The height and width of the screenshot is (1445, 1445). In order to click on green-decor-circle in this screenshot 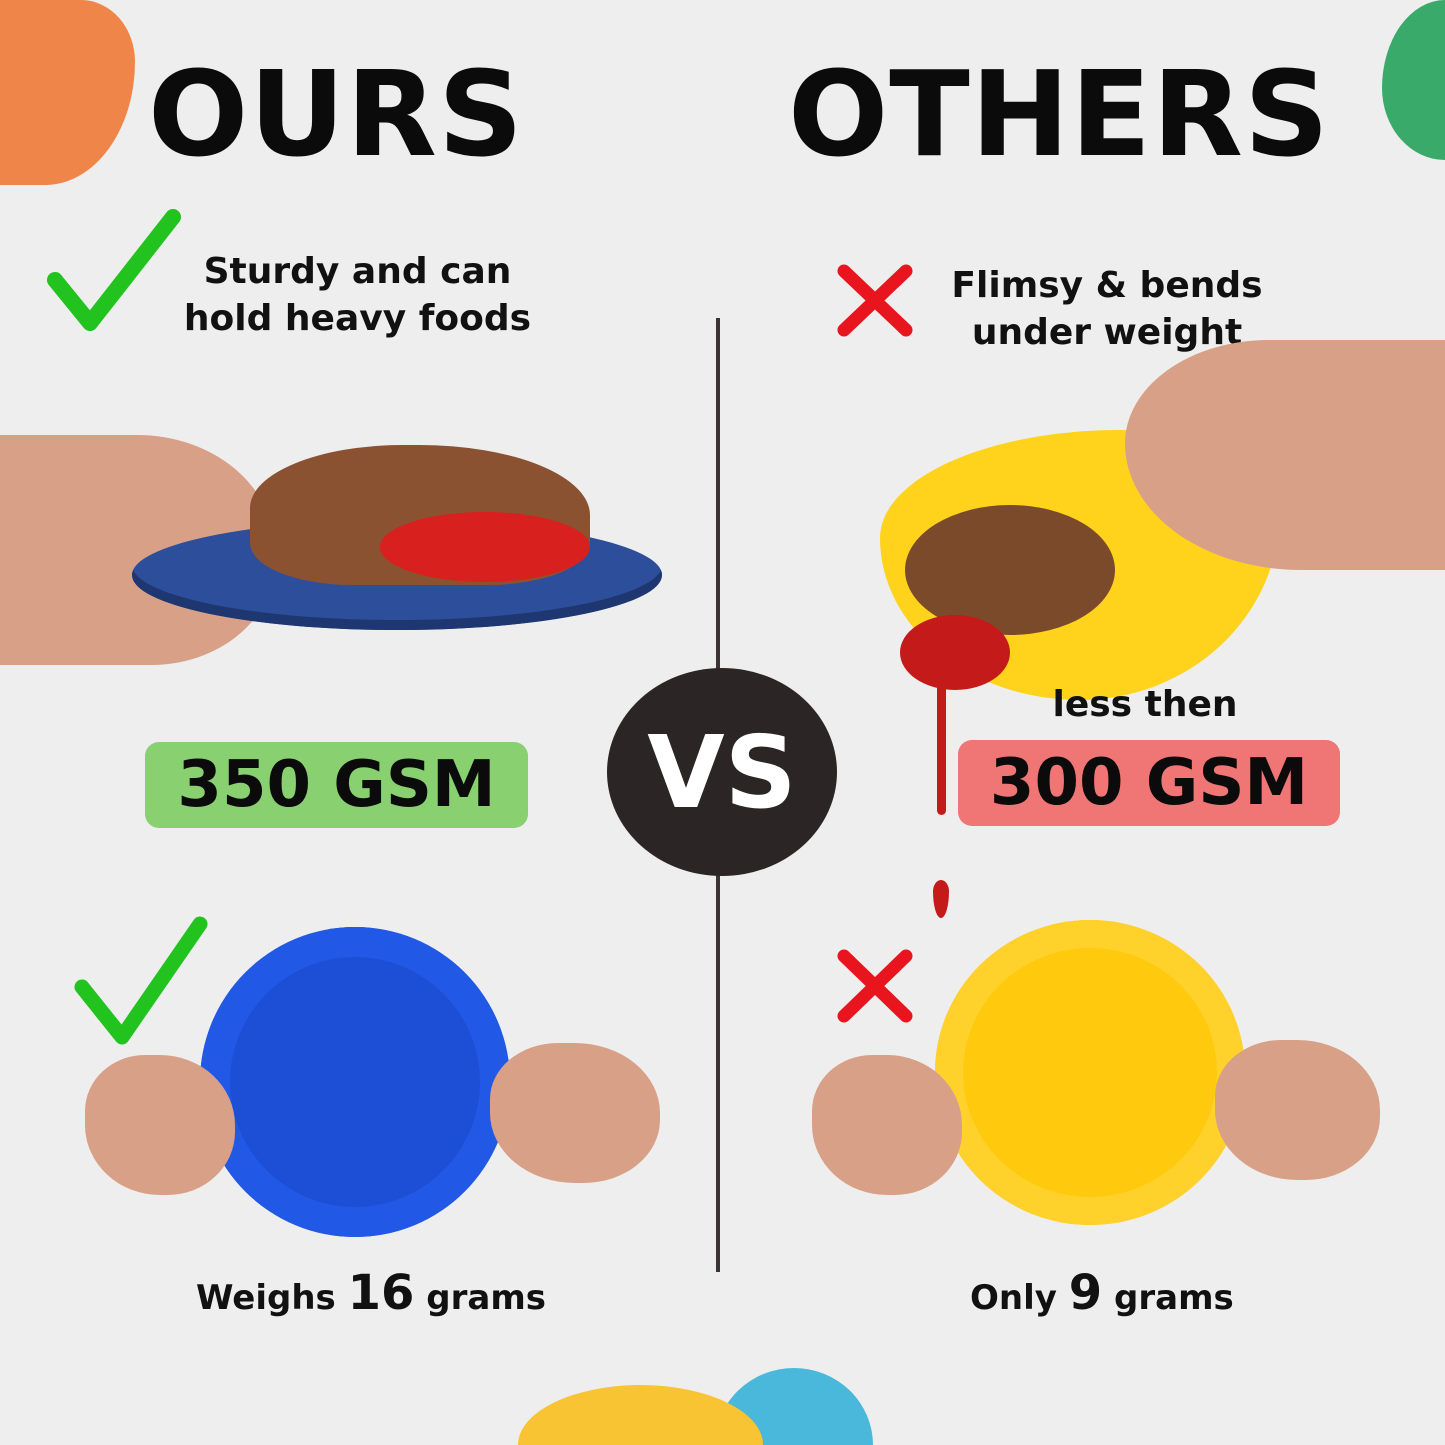, I will do `click(1413, 80)`.